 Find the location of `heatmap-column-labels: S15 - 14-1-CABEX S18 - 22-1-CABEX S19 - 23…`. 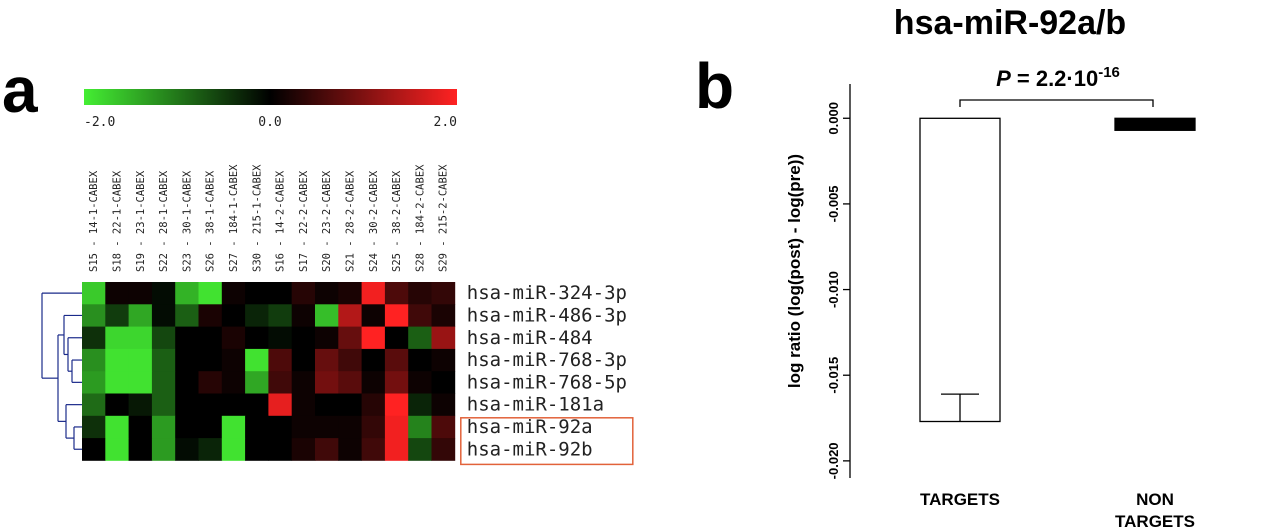

heatmap-column-labels: S15 - 14-1-CABEX S18 - 22-1-CABEX S19 - 23… is located at coordinates (269, 218).